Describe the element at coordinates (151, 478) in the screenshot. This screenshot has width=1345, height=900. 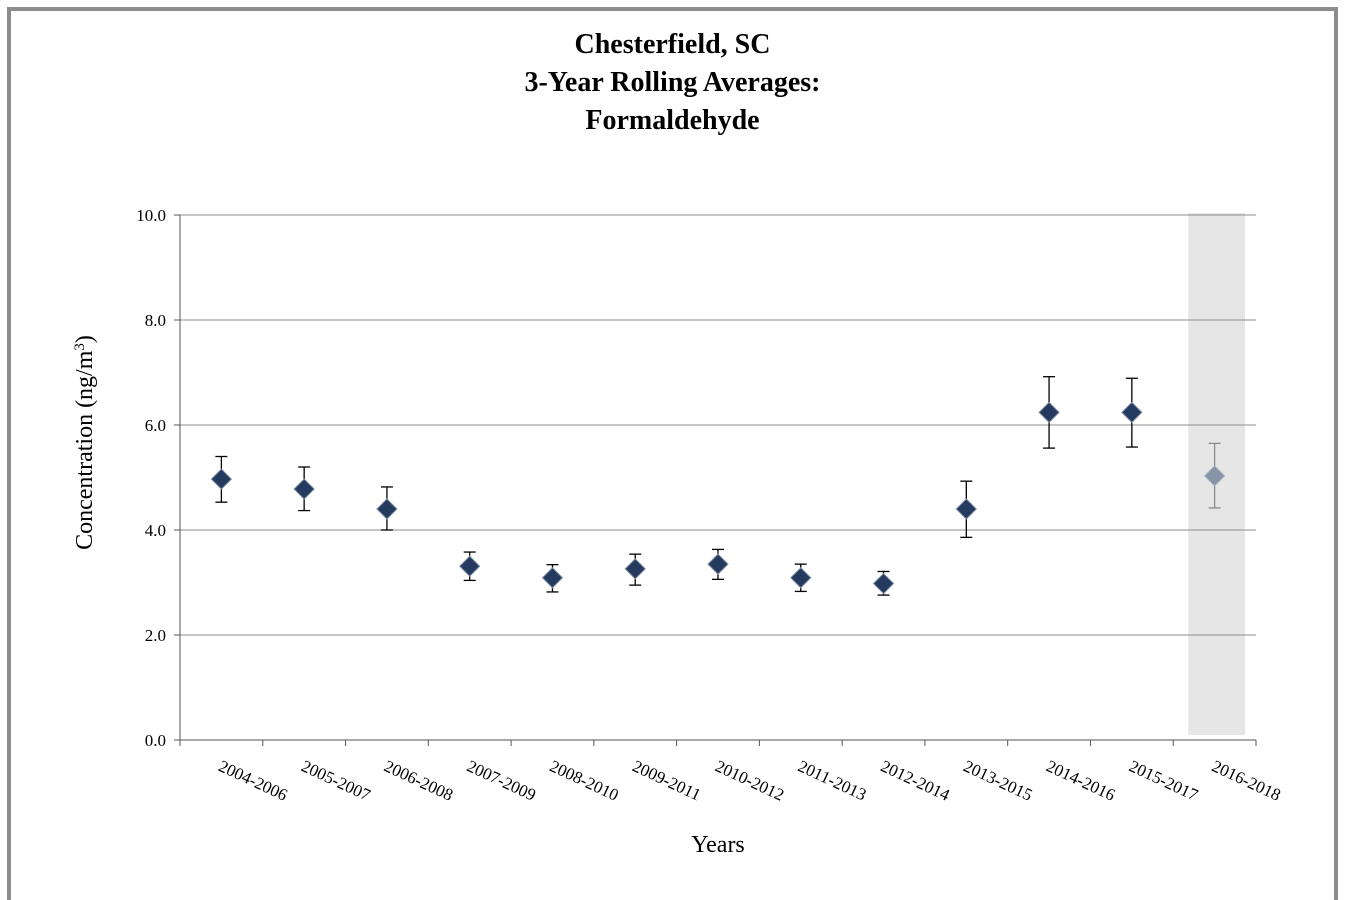
I see `y-tick-labels: 0.0 2.0 4.0 6.0 8.0 10.0` at that location.